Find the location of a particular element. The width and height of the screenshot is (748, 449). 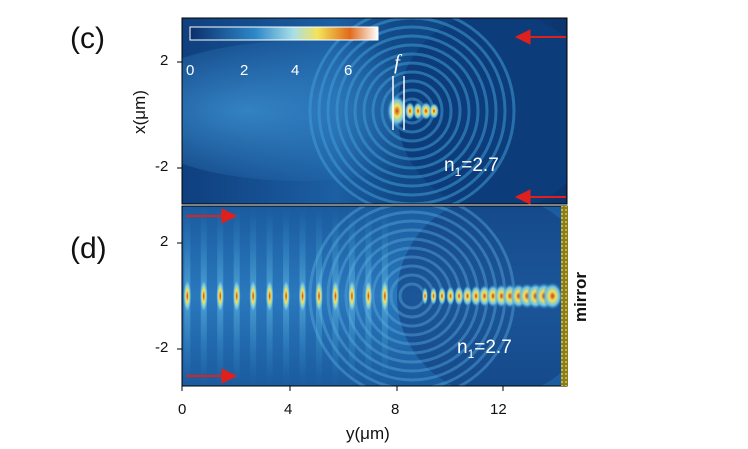

mirror-strip is located at coordinates (564, 296).